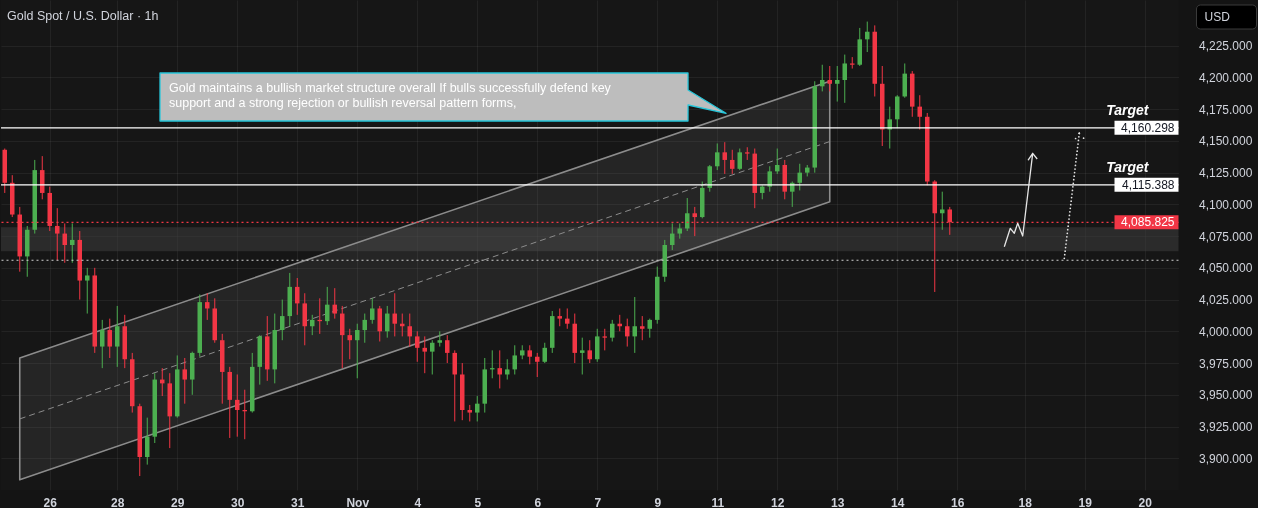  Describe the element at coordinates (1226, 109) in the screenshot. I see `y-tick-label: 4,175.000` at that location.